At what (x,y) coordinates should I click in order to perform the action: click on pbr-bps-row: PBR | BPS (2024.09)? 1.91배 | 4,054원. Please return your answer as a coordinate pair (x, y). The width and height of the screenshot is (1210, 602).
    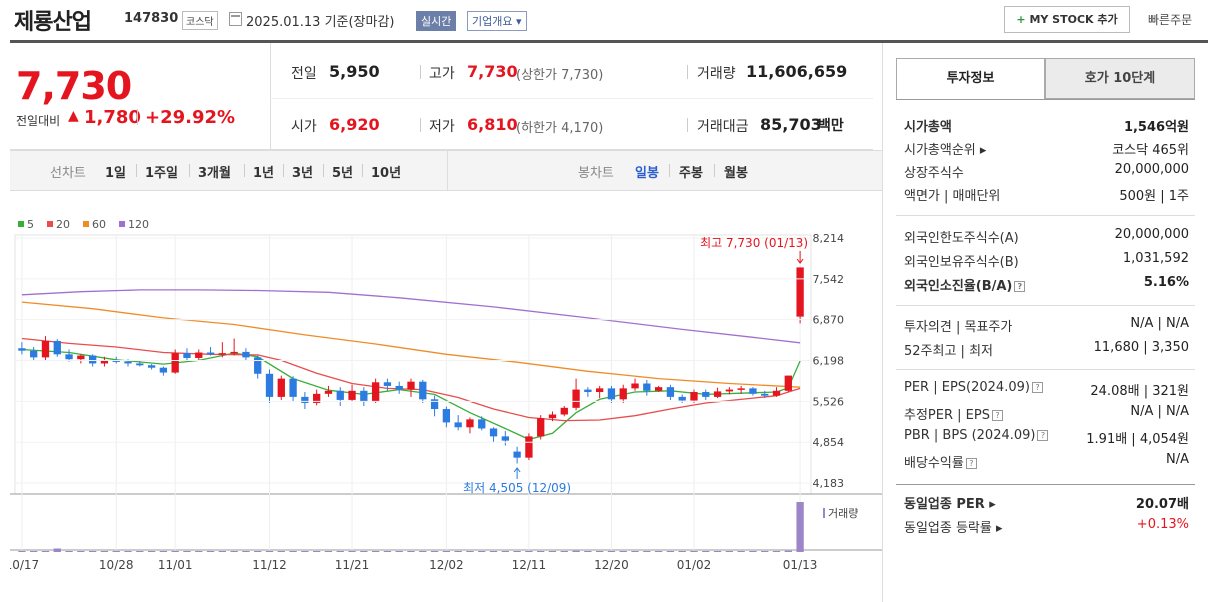
    Looking at the image, I should click on (1046, 439).